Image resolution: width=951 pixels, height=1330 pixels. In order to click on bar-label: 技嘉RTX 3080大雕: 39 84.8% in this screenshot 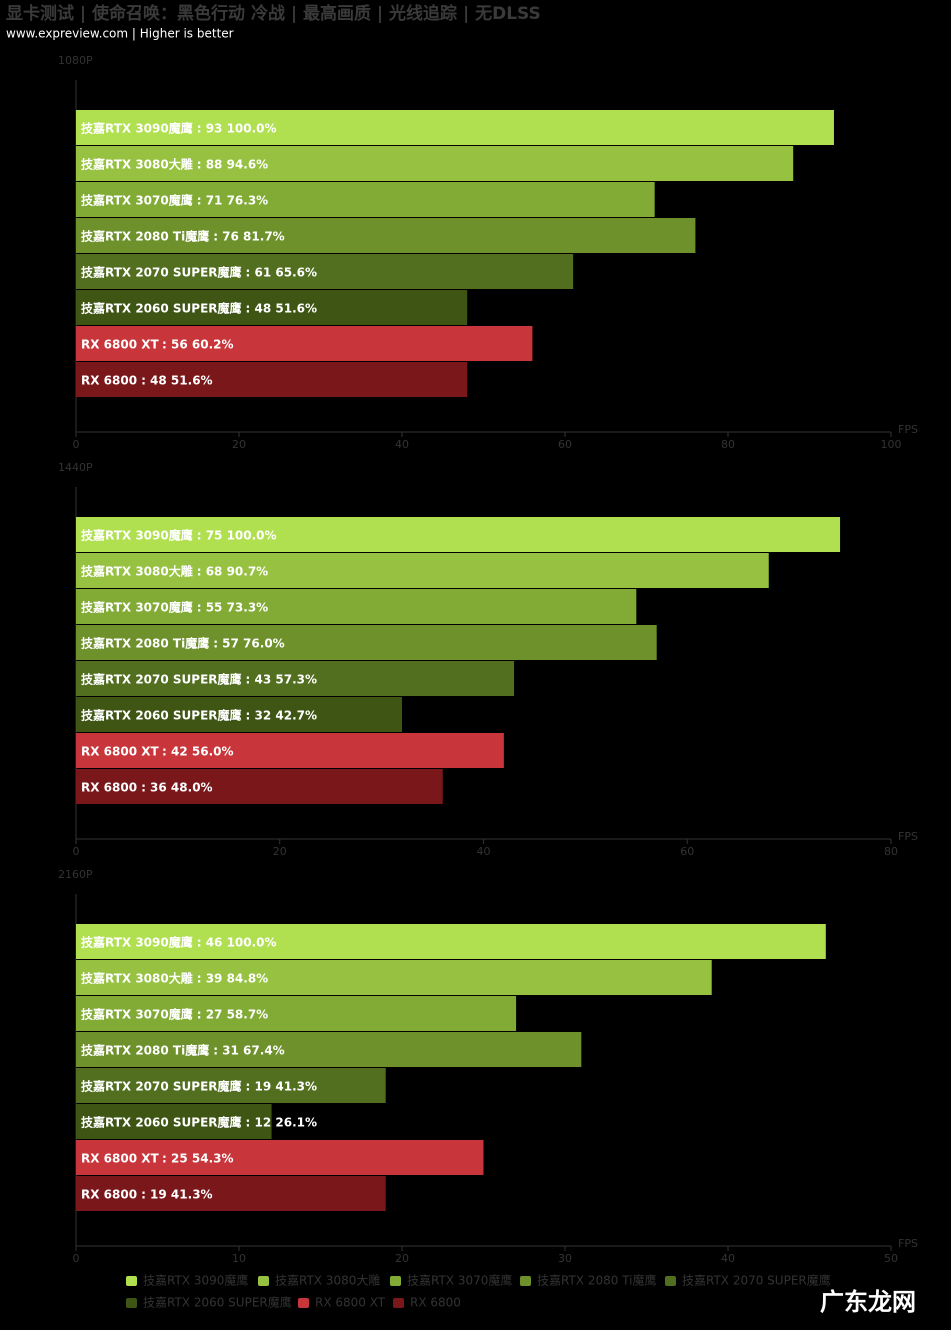, I will do `click(174, 977)`.